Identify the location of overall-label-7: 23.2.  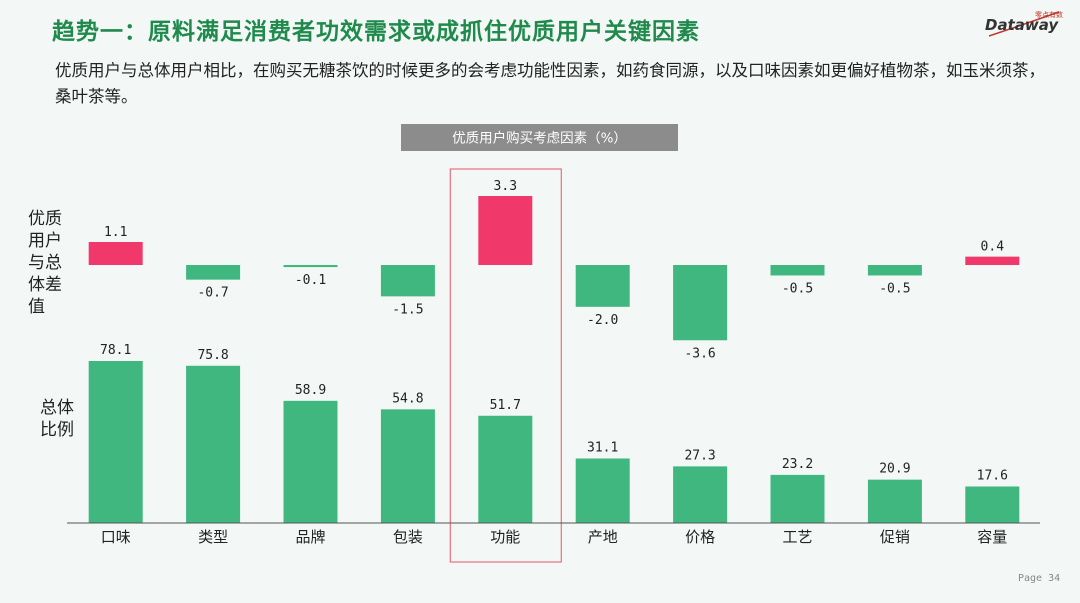
(797, 464).